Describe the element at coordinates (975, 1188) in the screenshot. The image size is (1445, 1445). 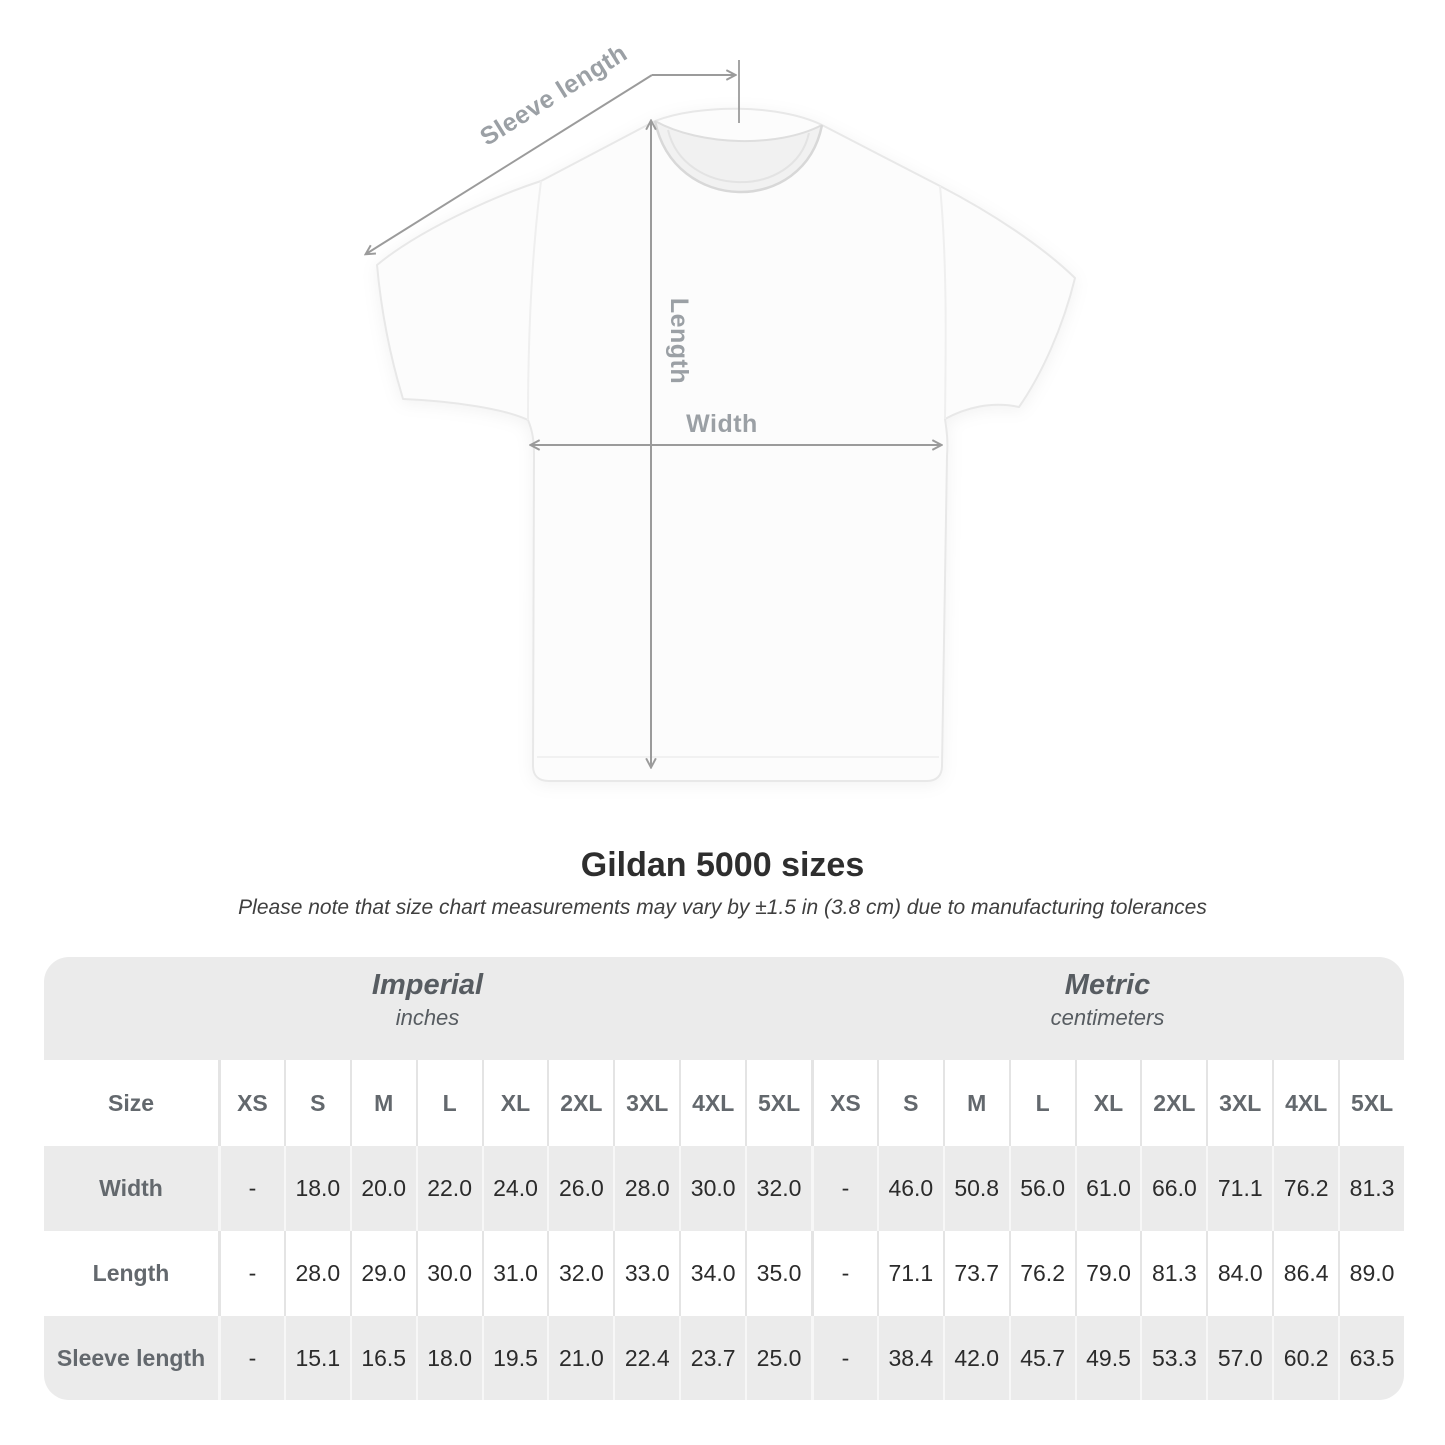
I see `metric-value-cell: 50.8` at that location.